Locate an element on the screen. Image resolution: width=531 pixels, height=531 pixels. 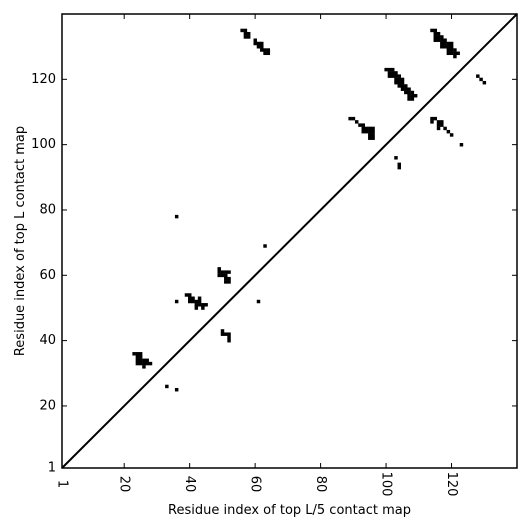
x-tick-label: 20 is located at coordinates (124, 484).